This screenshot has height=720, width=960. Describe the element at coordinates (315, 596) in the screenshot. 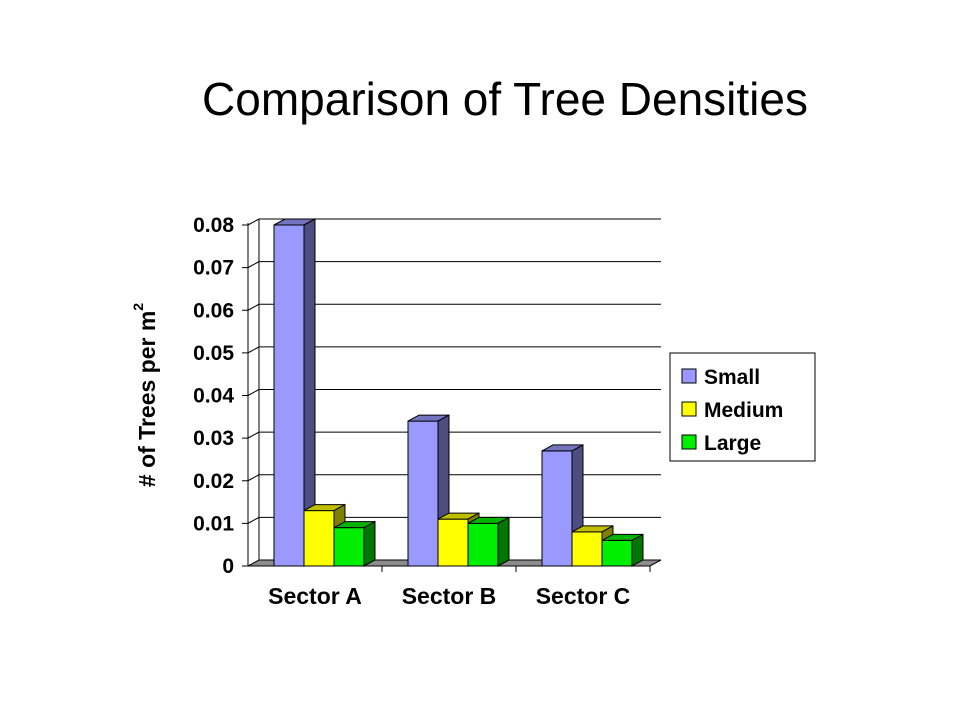

I see `x-category-label: Sector A` at that location.